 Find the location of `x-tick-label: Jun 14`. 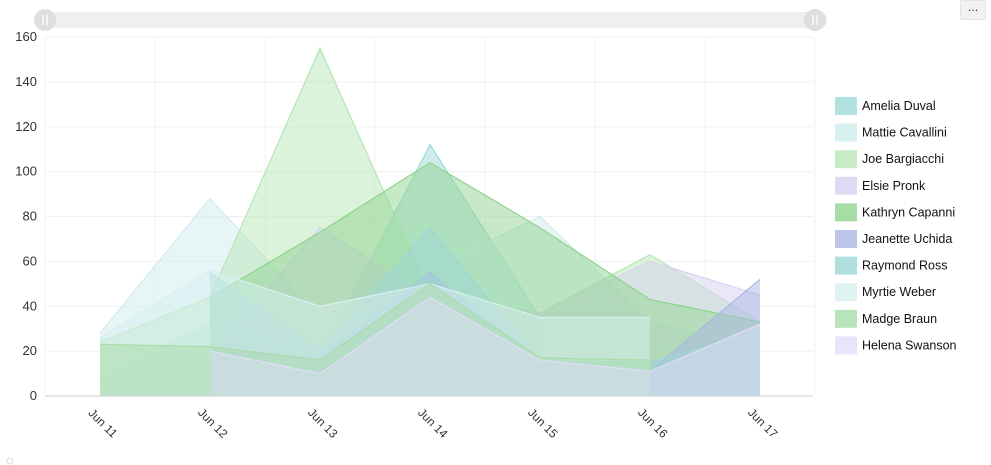

x-tick-label: Jun 14 is located at coordinates (433, 423).